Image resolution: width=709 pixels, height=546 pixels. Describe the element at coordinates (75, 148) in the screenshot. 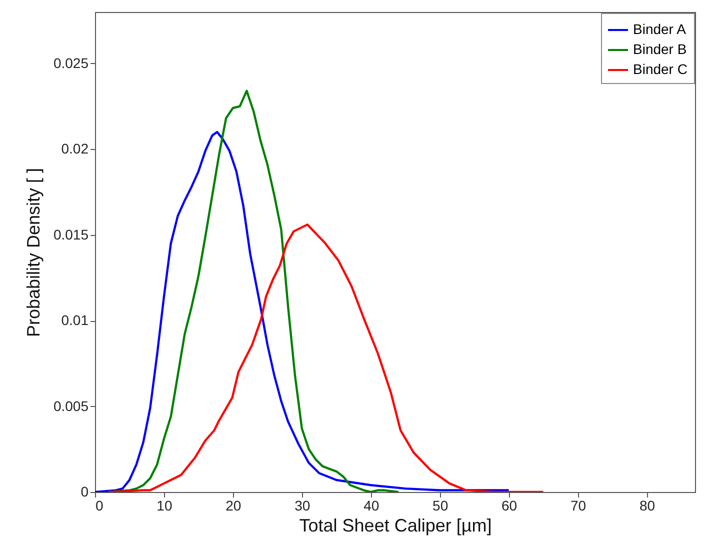

I see `y-tick-label: 0.02` at that location.